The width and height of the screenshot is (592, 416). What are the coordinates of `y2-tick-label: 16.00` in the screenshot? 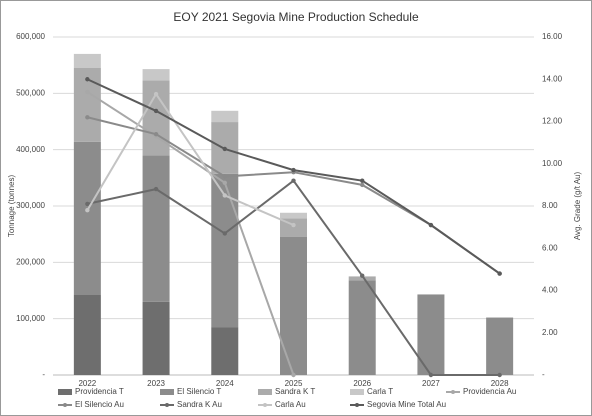 It's located at (552, 36).